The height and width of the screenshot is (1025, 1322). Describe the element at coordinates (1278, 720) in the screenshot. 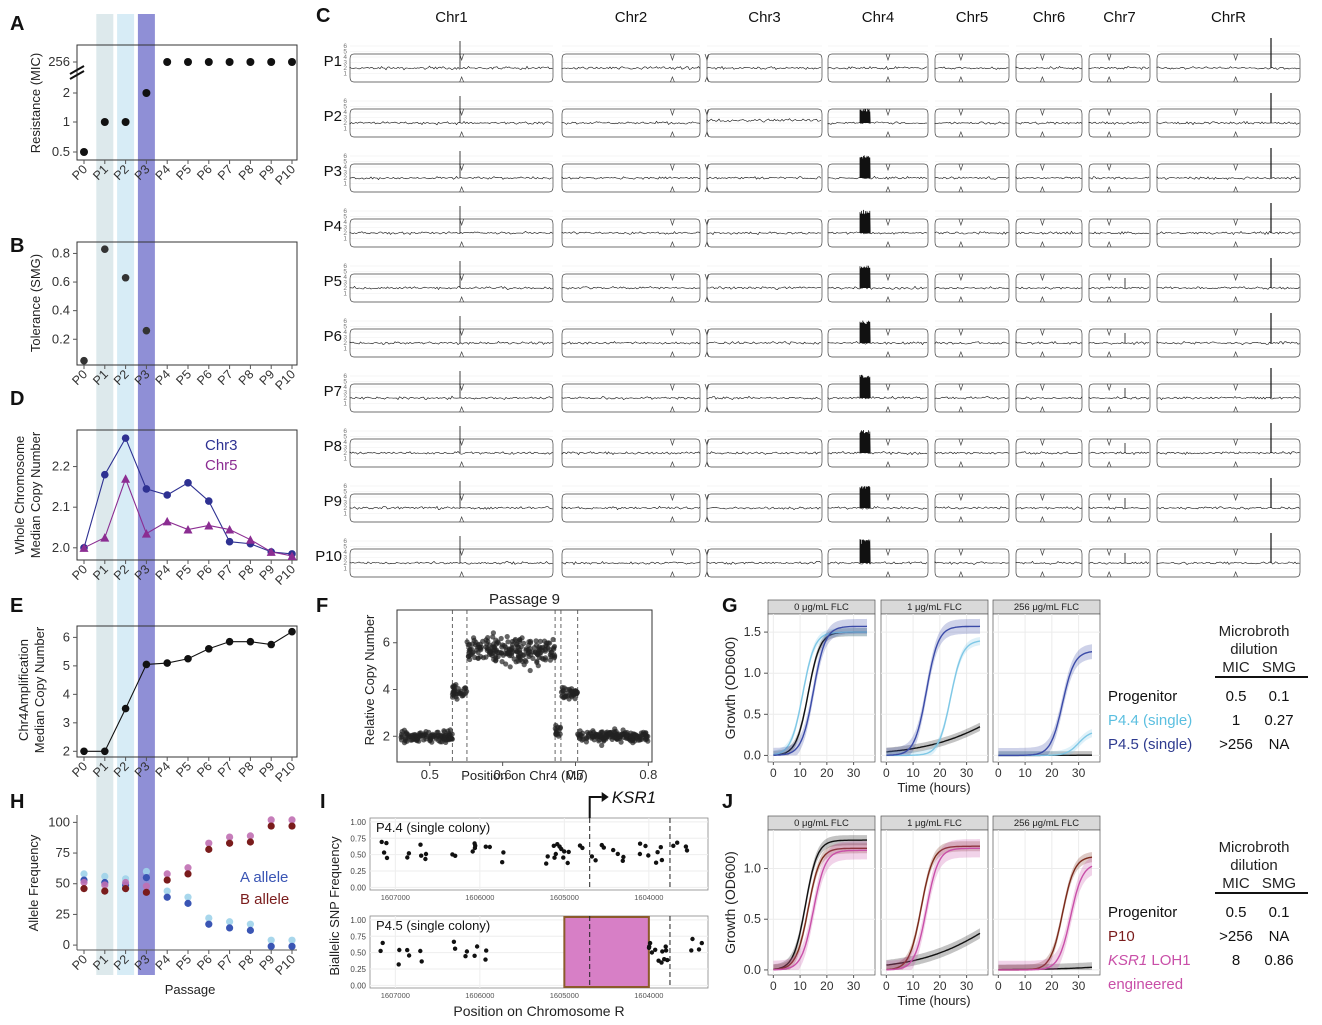

I see `table-cell-smg: 0.27` at that location.